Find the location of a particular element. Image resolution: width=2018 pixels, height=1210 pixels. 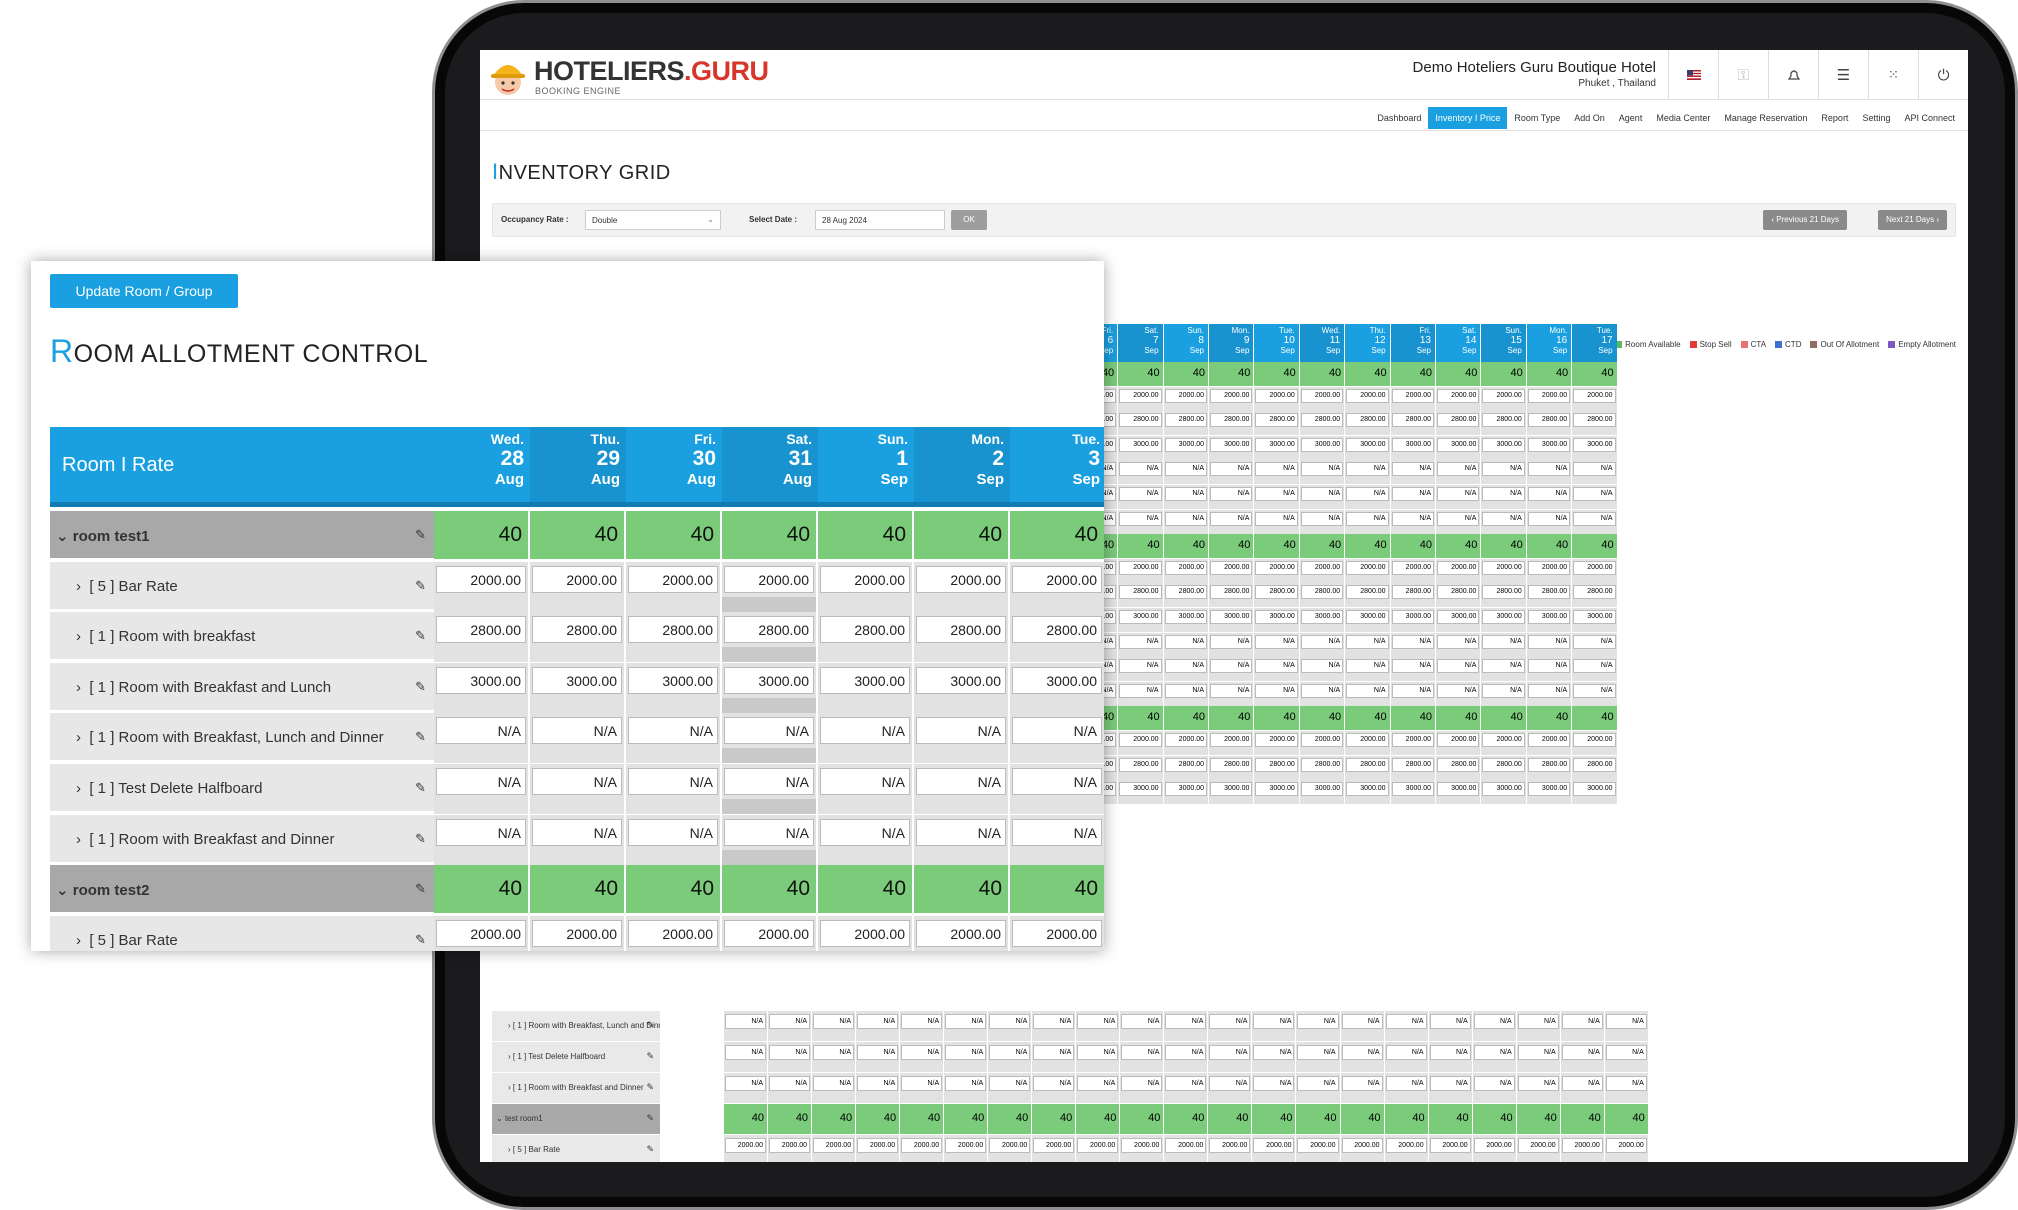

update-room-group-button: Update Room / Group is located at coordinates (144, 291).